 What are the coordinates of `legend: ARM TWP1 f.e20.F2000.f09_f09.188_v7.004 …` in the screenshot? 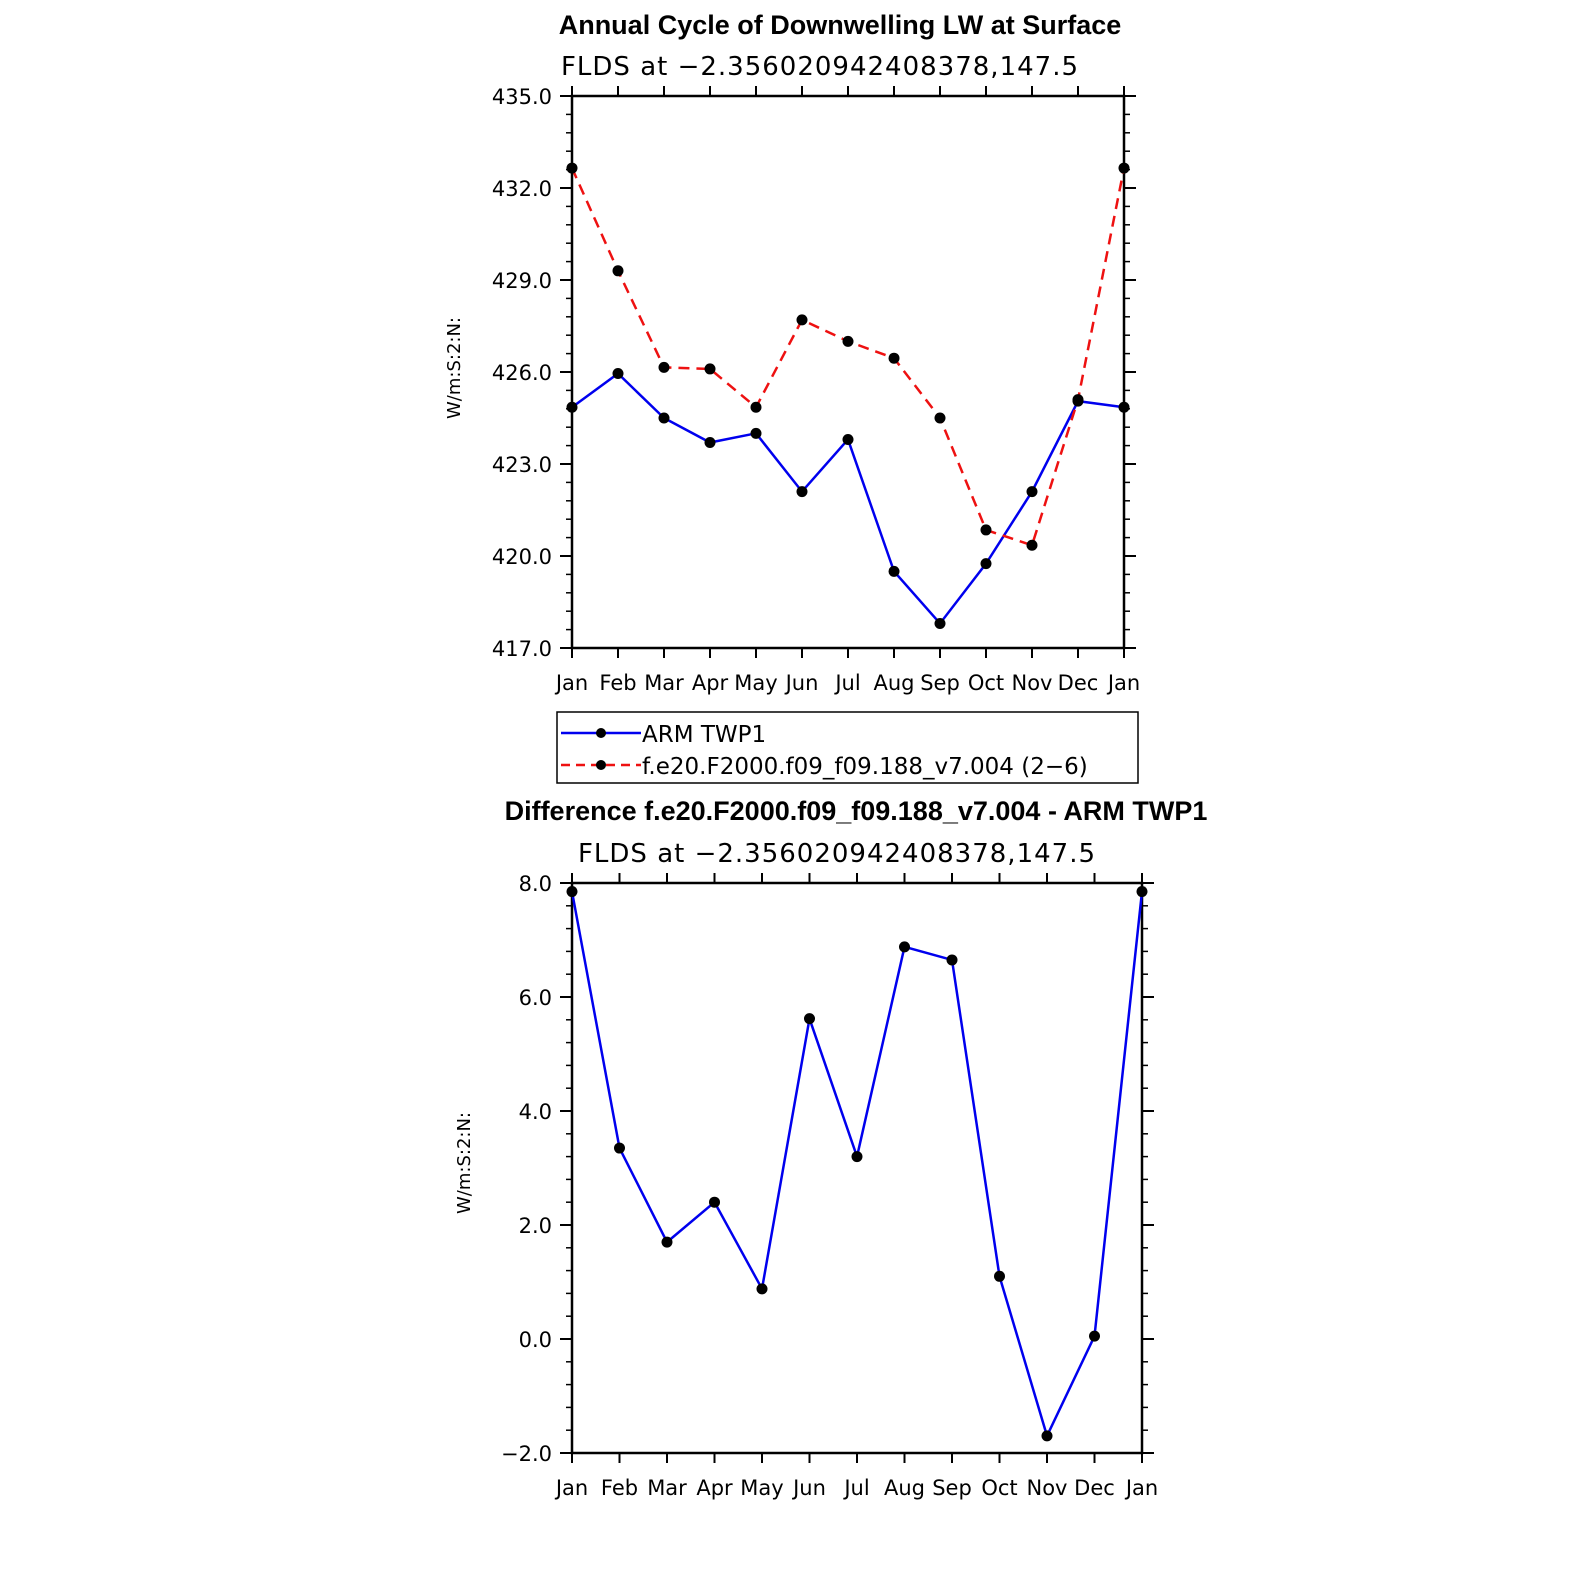 It's located at (847, 747).